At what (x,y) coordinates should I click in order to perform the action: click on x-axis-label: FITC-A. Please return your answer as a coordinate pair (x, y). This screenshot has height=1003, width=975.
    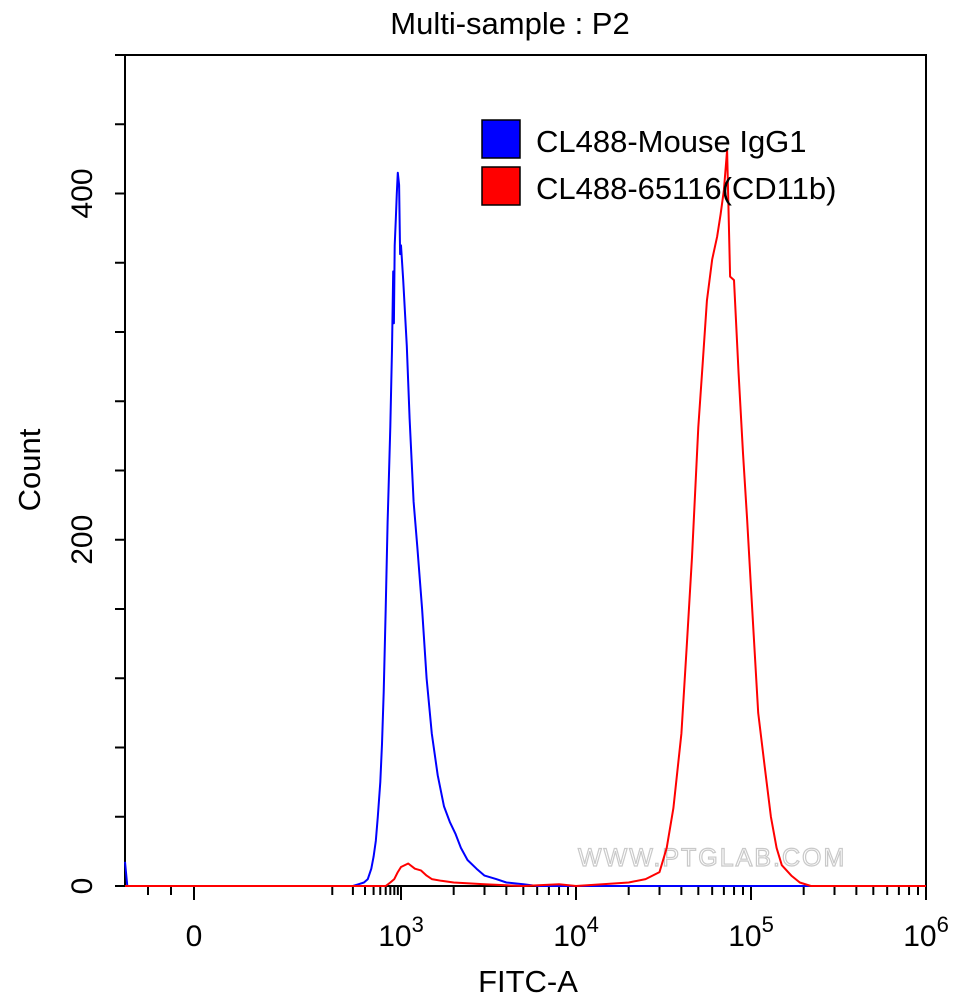
    Looking at the image, I should click on (528, 981).